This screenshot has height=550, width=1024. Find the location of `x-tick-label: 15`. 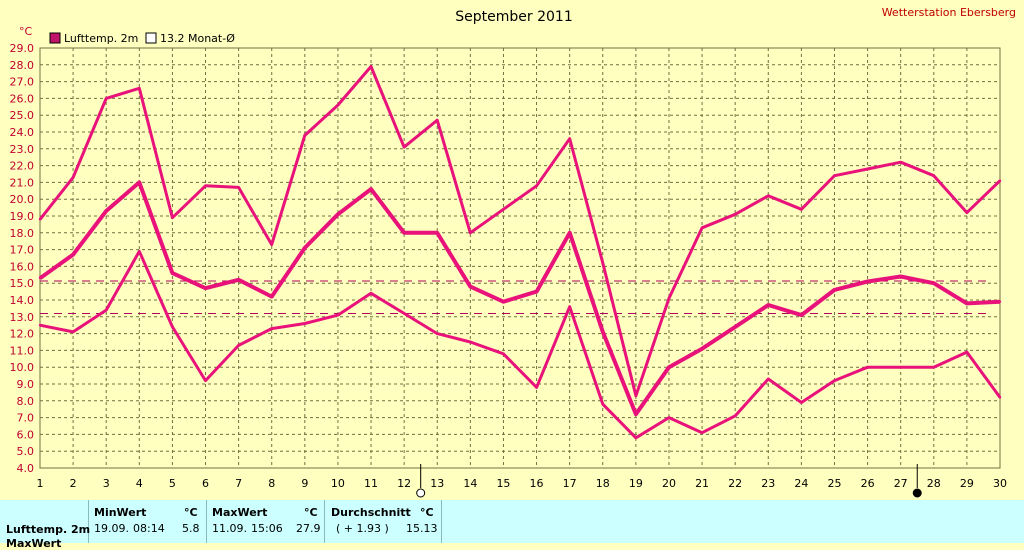

x-tick-label: 15 is located at coordinates (503, 483).